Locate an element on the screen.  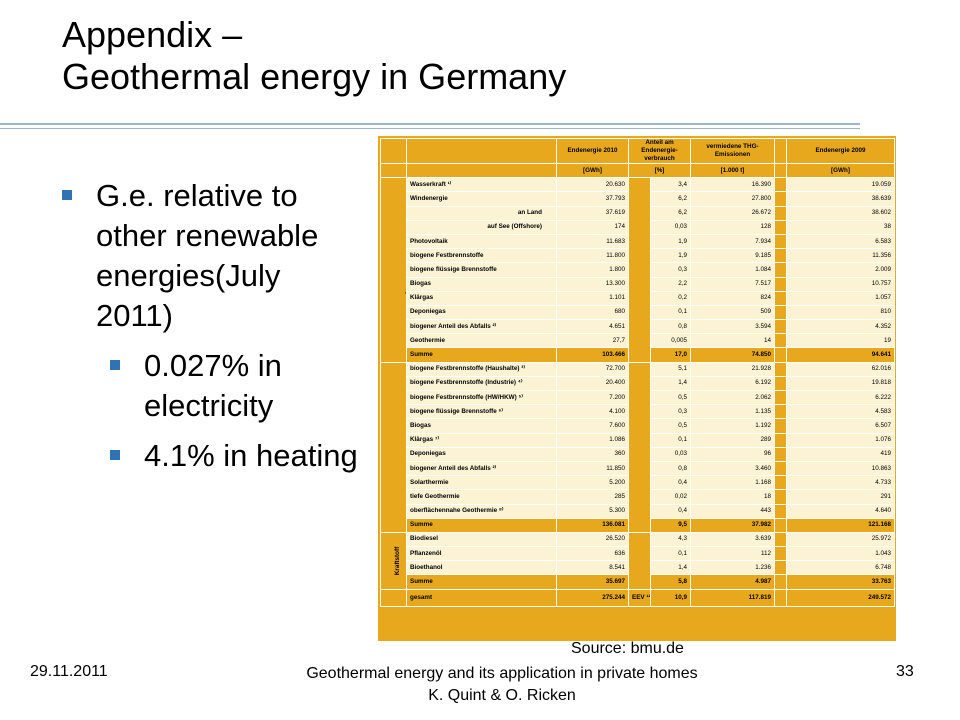
sub-bullet-text: 4.1% in heating is located at coordinates (251, 455).